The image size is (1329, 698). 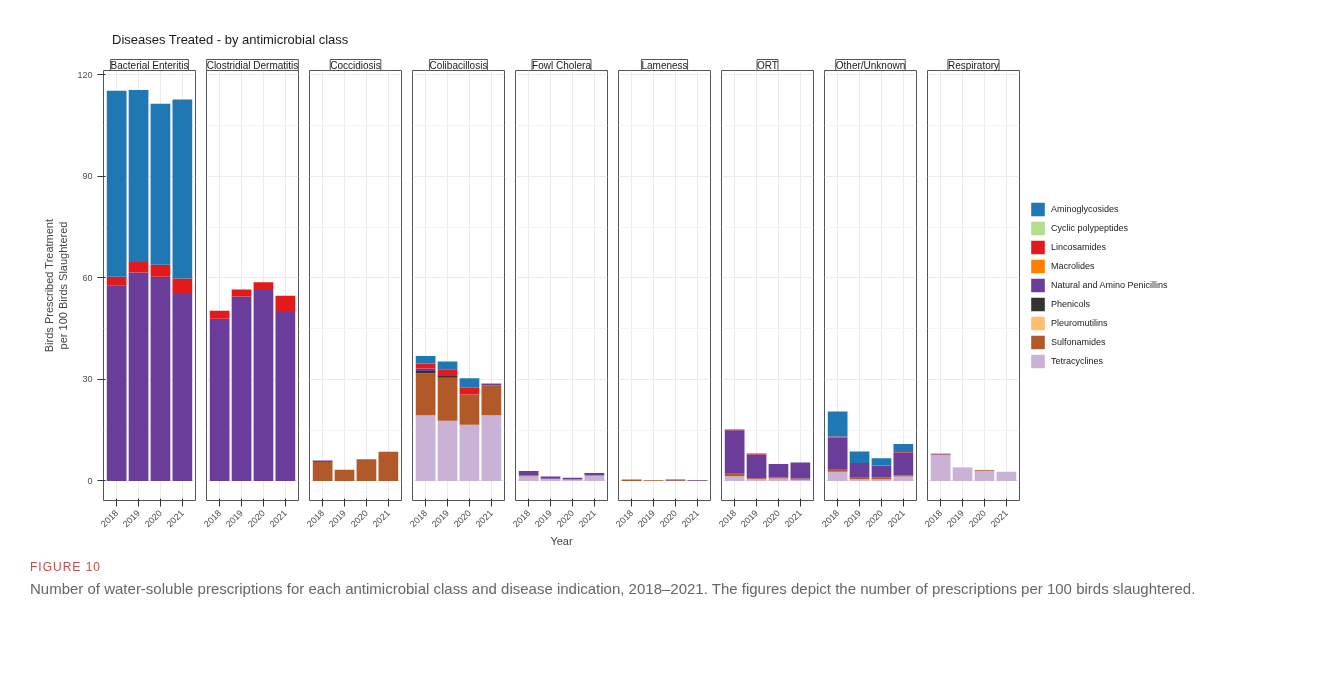 What do you see at coordinates (870, 65) in the screenshot?
I see `chart-title: Other/Unknown` at bounding box center [870, 65].